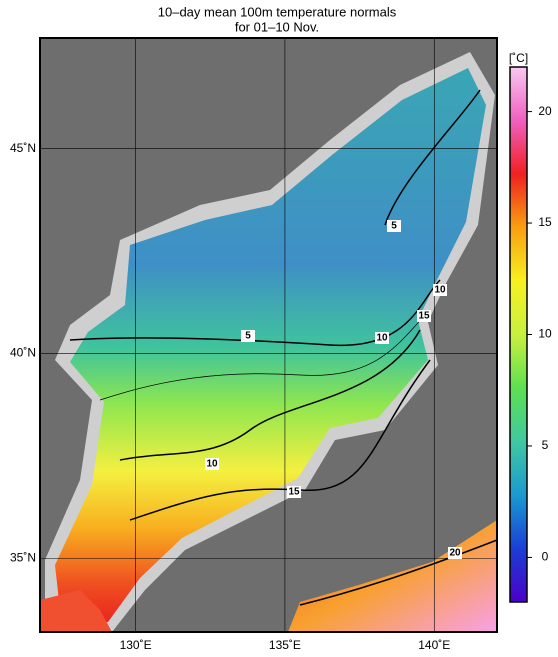 Image resolution: width=558 pixels, height=657 pixels. I want to click on lat-label: 40˚N, so click(23, 353).